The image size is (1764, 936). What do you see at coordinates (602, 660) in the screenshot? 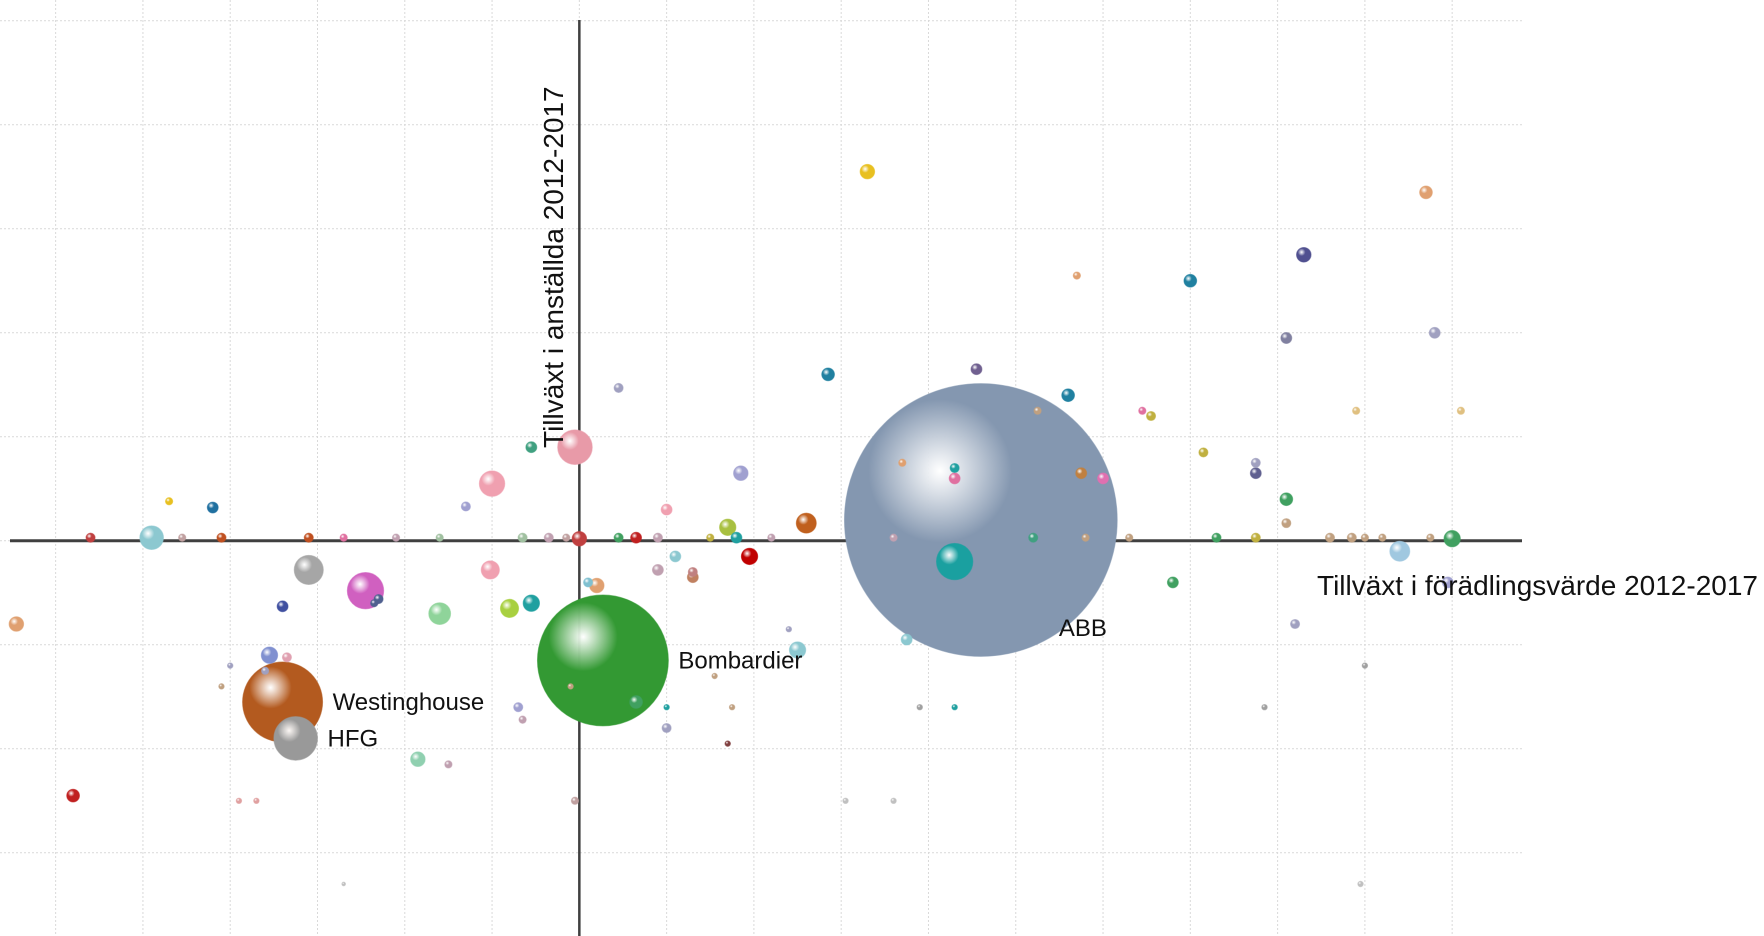
I see `bubble-bombardier` at bounding box center [602, 660].